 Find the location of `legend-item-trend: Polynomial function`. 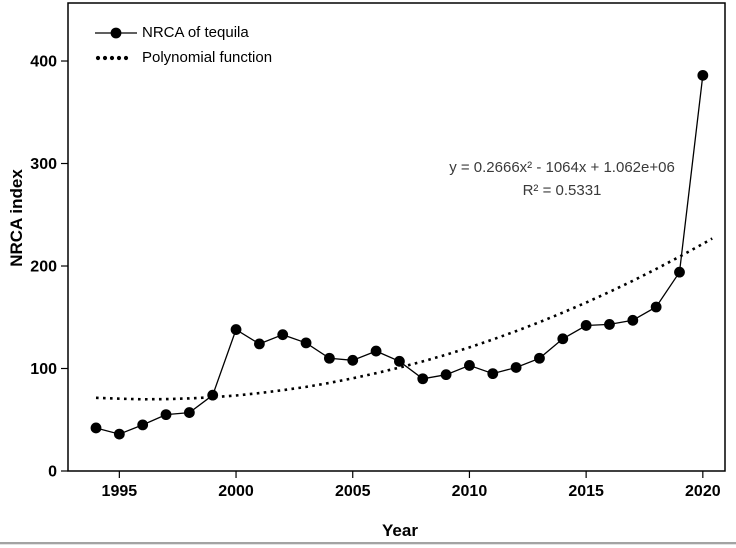

legend-item-trend: Polynomial function is located at coordinates (183, 57).